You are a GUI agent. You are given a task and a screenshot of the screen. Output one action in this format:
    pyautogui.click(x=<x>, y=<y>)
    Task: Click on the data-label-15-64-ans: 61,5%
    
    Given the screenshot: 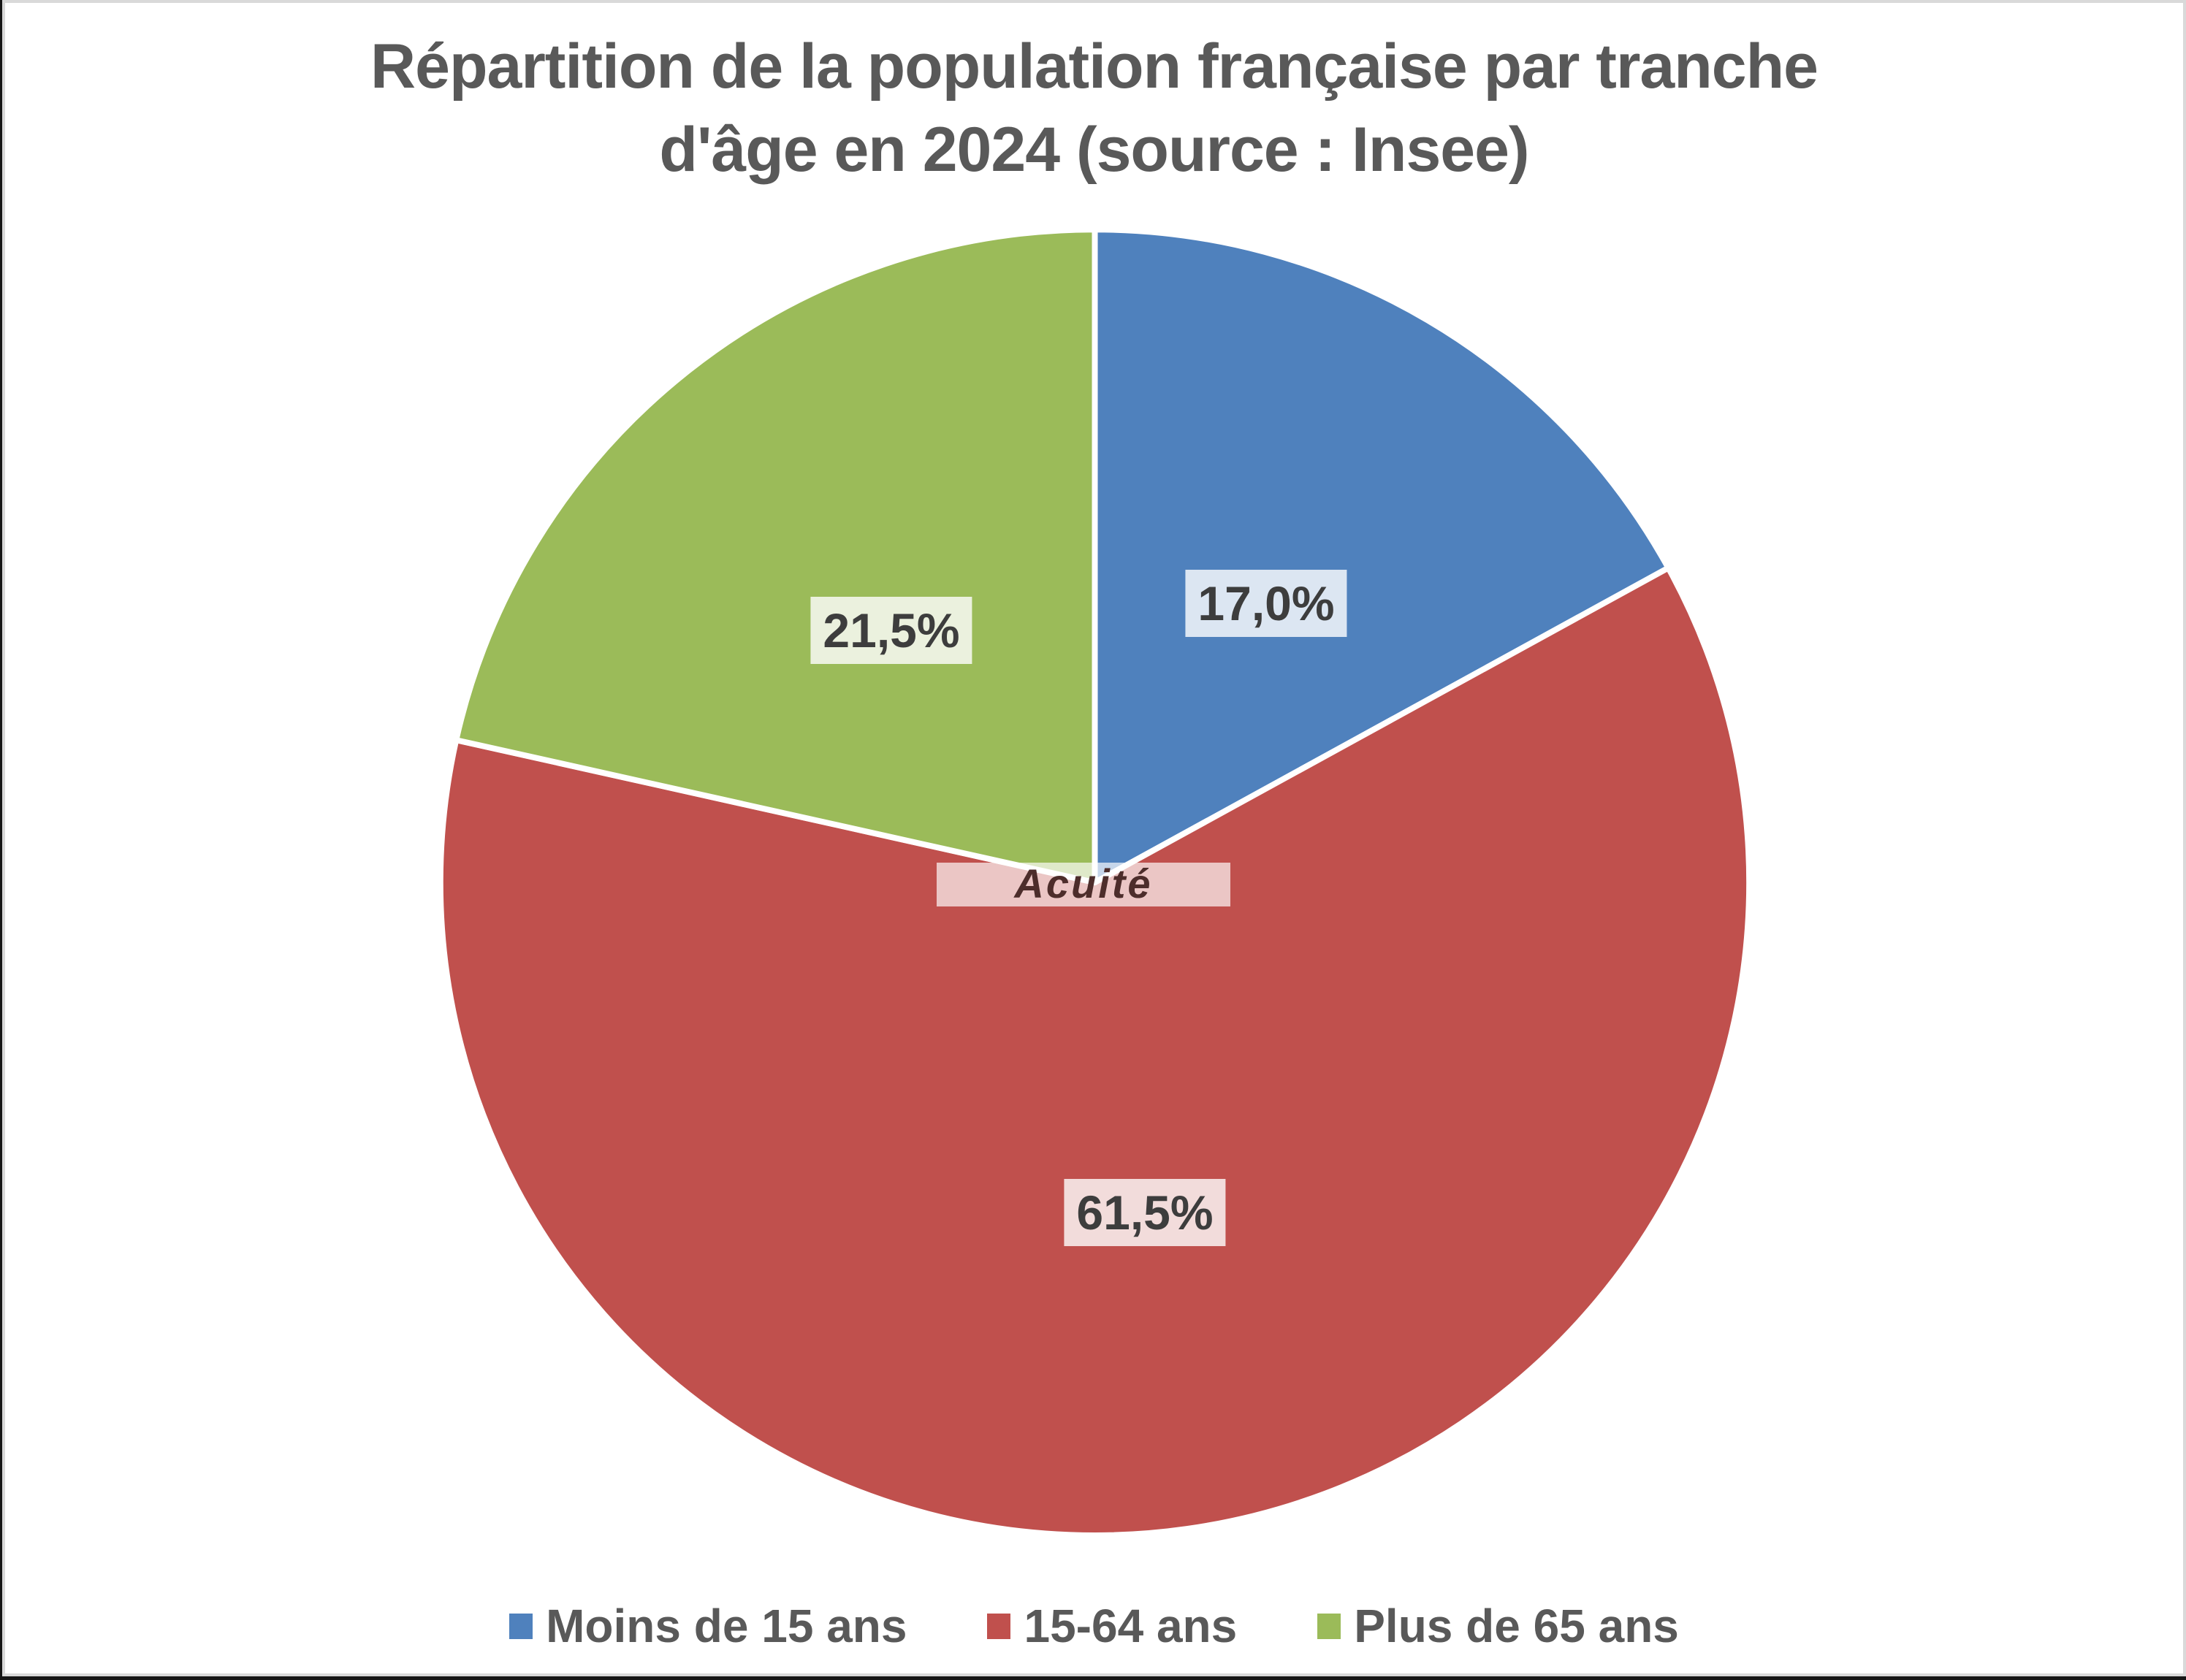 What is the action you would take?
    pyautogui.click(x=1145, y=1212)
    